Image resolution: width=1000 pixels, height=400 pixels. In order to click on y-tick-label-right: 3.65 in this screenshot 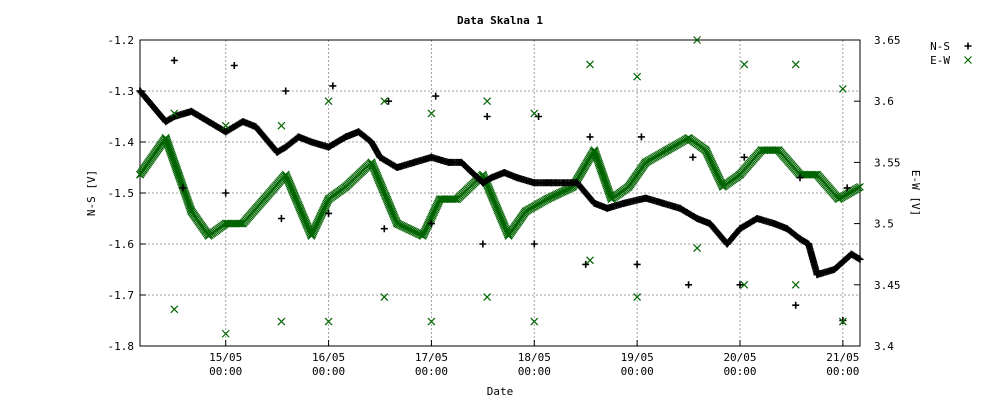, I will do `click(887, 40)`.